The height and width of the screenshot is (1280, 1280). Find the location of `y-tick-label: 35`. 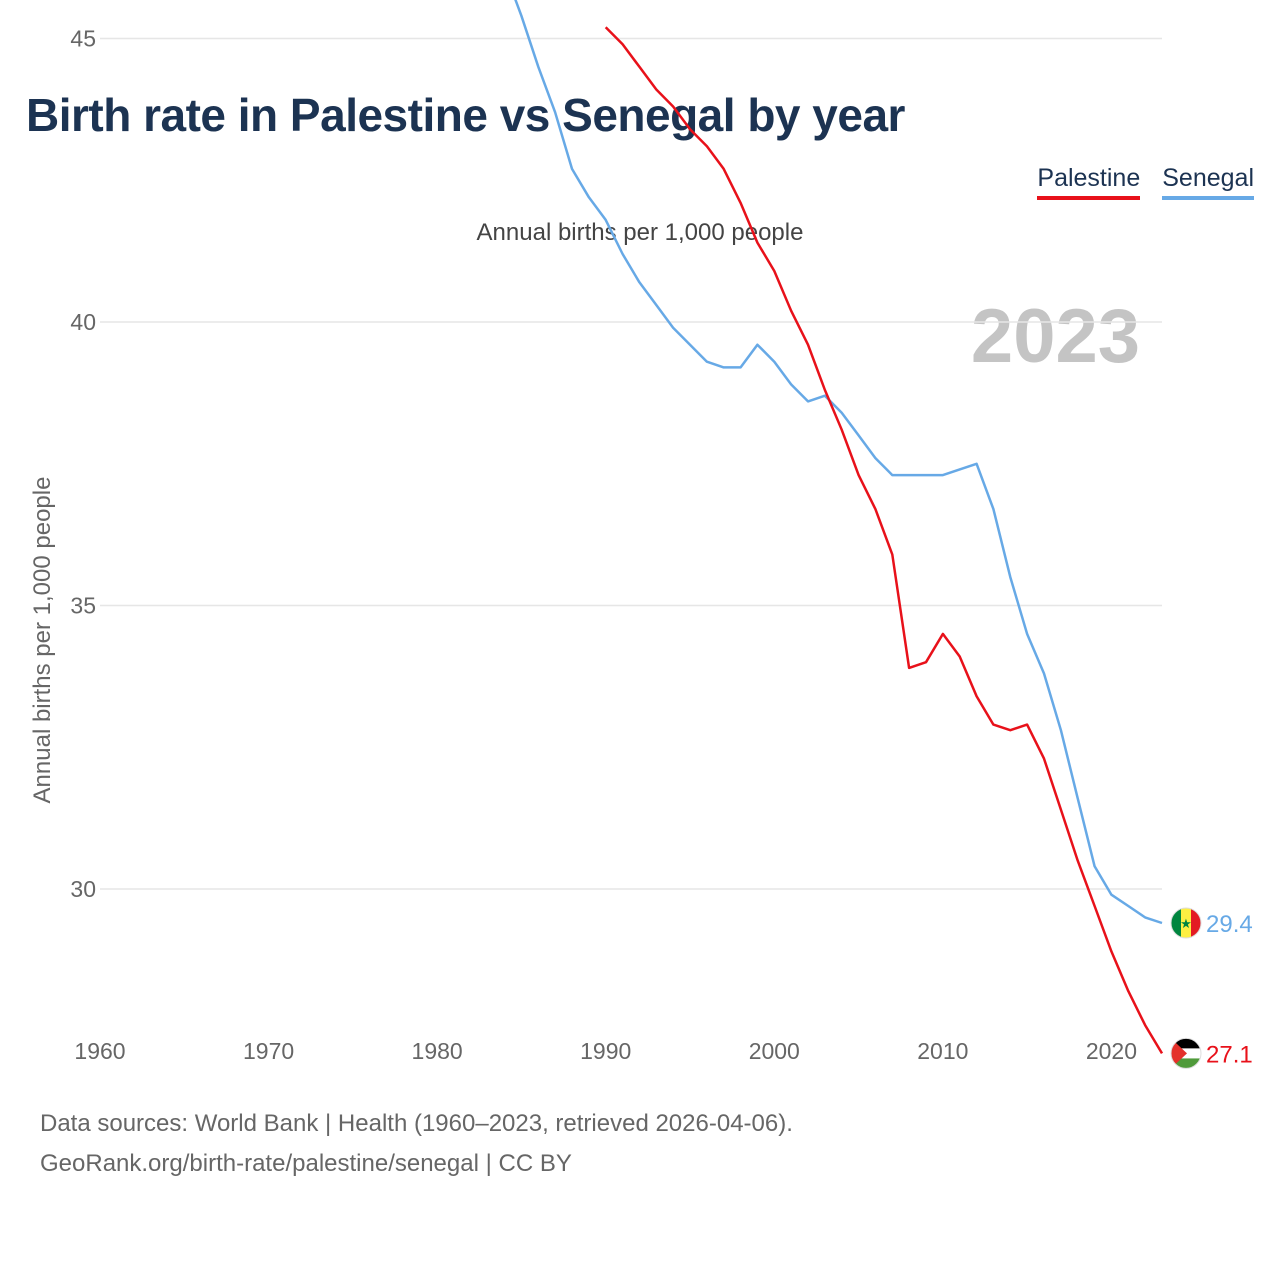

y-tick-label: 35 is located at coordinates (83, 606).